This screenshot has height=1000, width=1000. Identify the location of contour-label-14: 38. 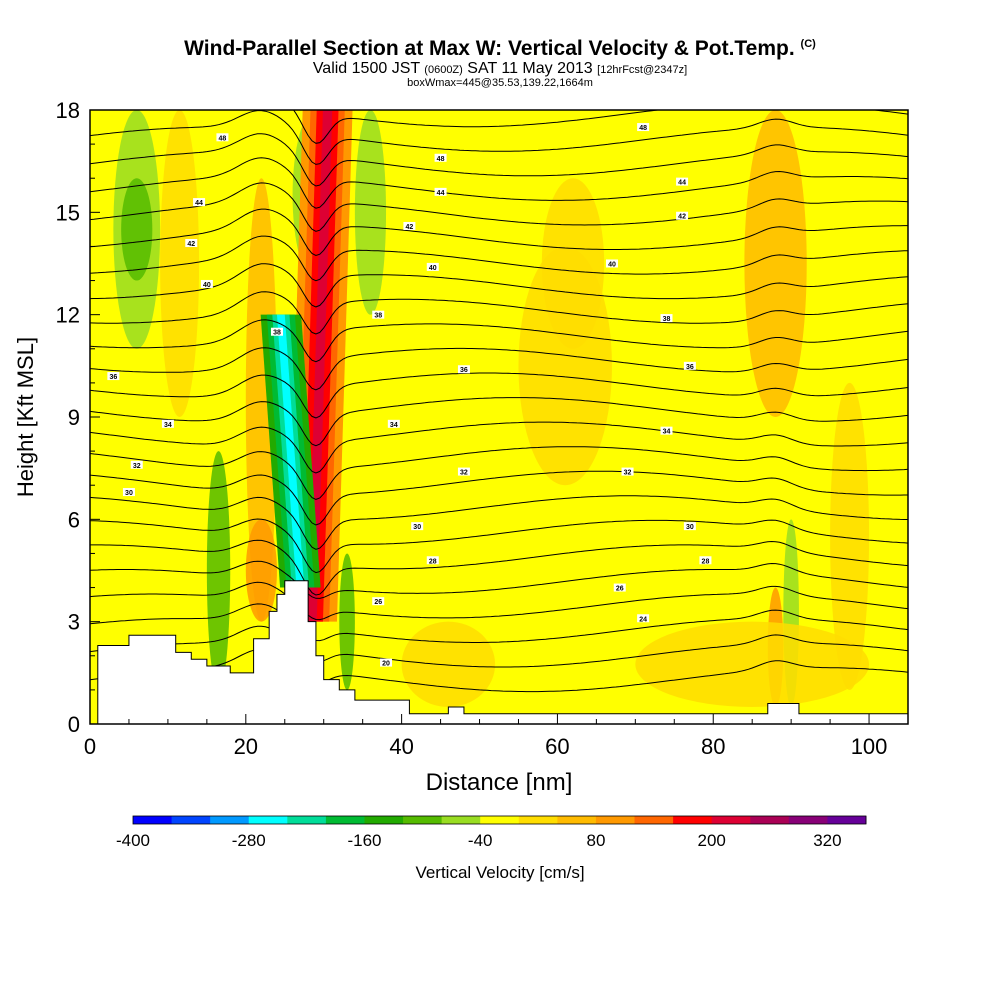
(277, 333).